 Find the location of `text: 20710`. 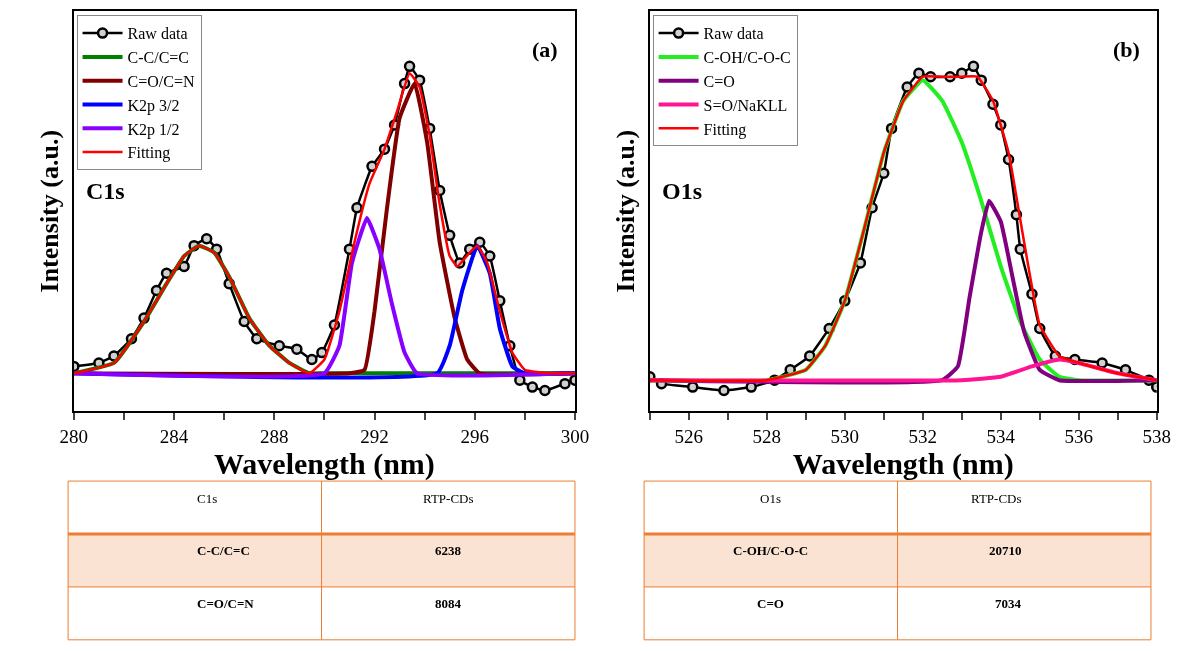

text: 20710 is located at coordinates (1005, 550).